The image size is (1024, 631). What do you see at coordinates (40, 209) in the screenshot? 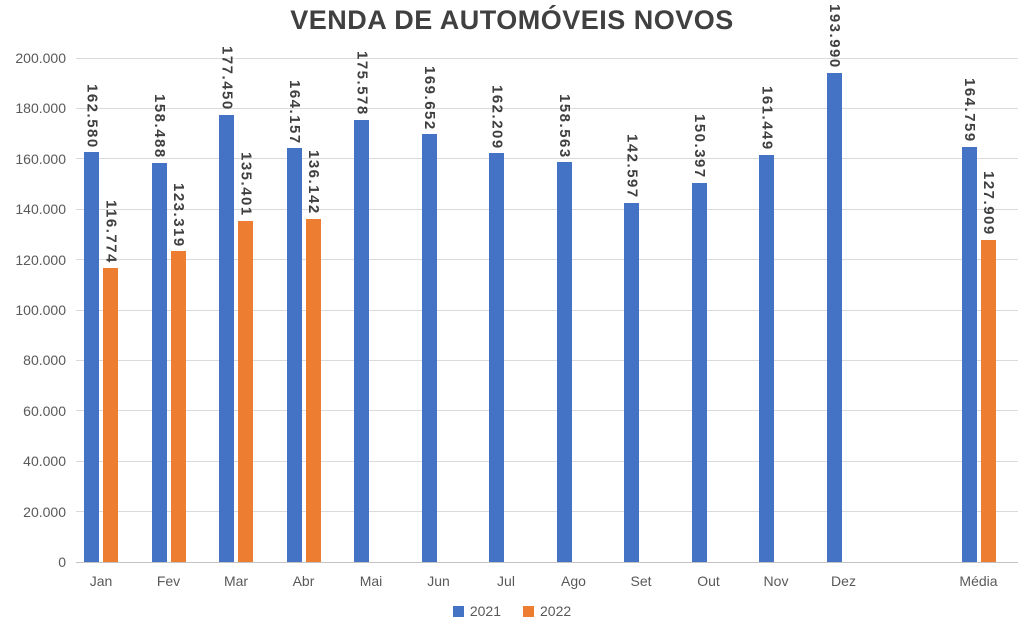
I see `y-tick-label-140.000: 140.000` at bounding box center [40, 209].